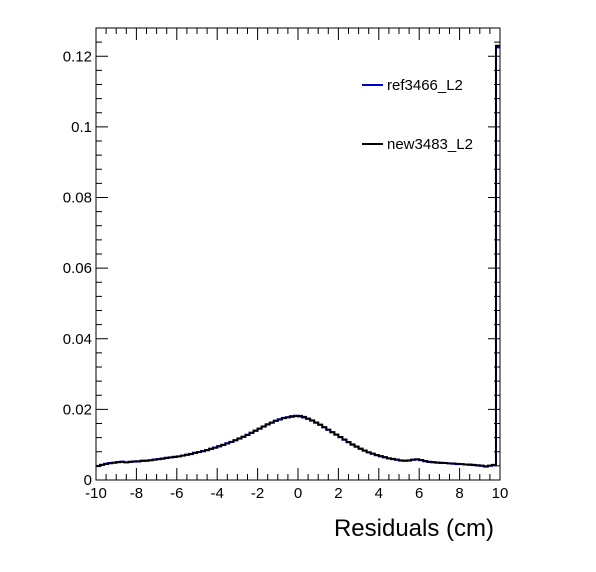  Describe the element at coordinates (77, 268) in the screenshot. I see `y-tick-label: 0.06` at that location.